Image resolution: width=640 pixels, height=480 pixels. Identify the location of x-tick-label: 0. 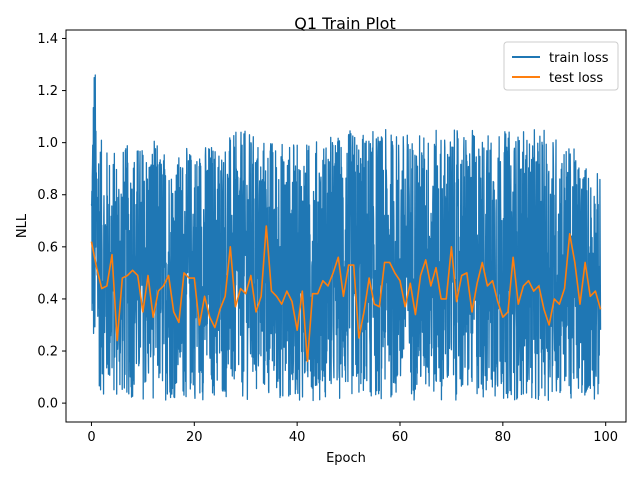
(91, 437).